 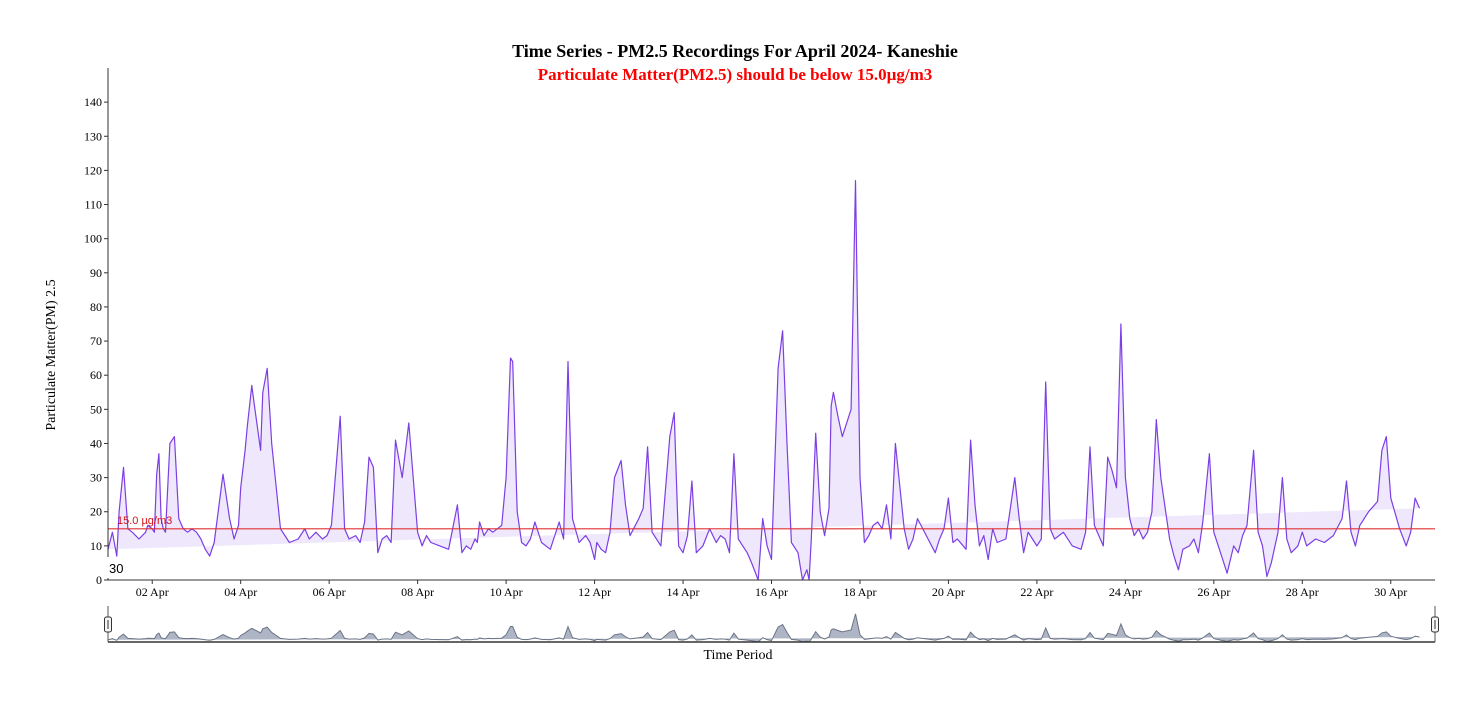 I want to click on x-tick-label: 02 Apr, so click(x=152, y=592).